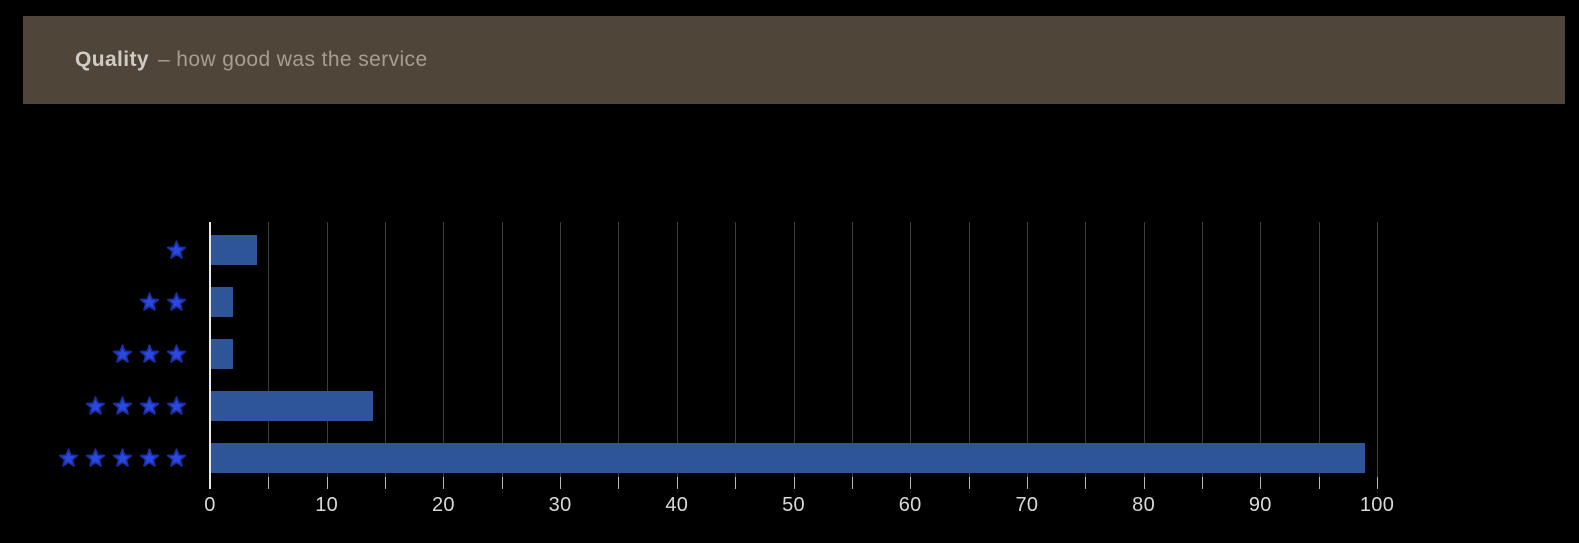 This screenshot has height=543, width=1579. What do you see at coordinates (910, 505) in the screenshot?
I see `x-tick-label: 60` at bounding box center [910, 505].